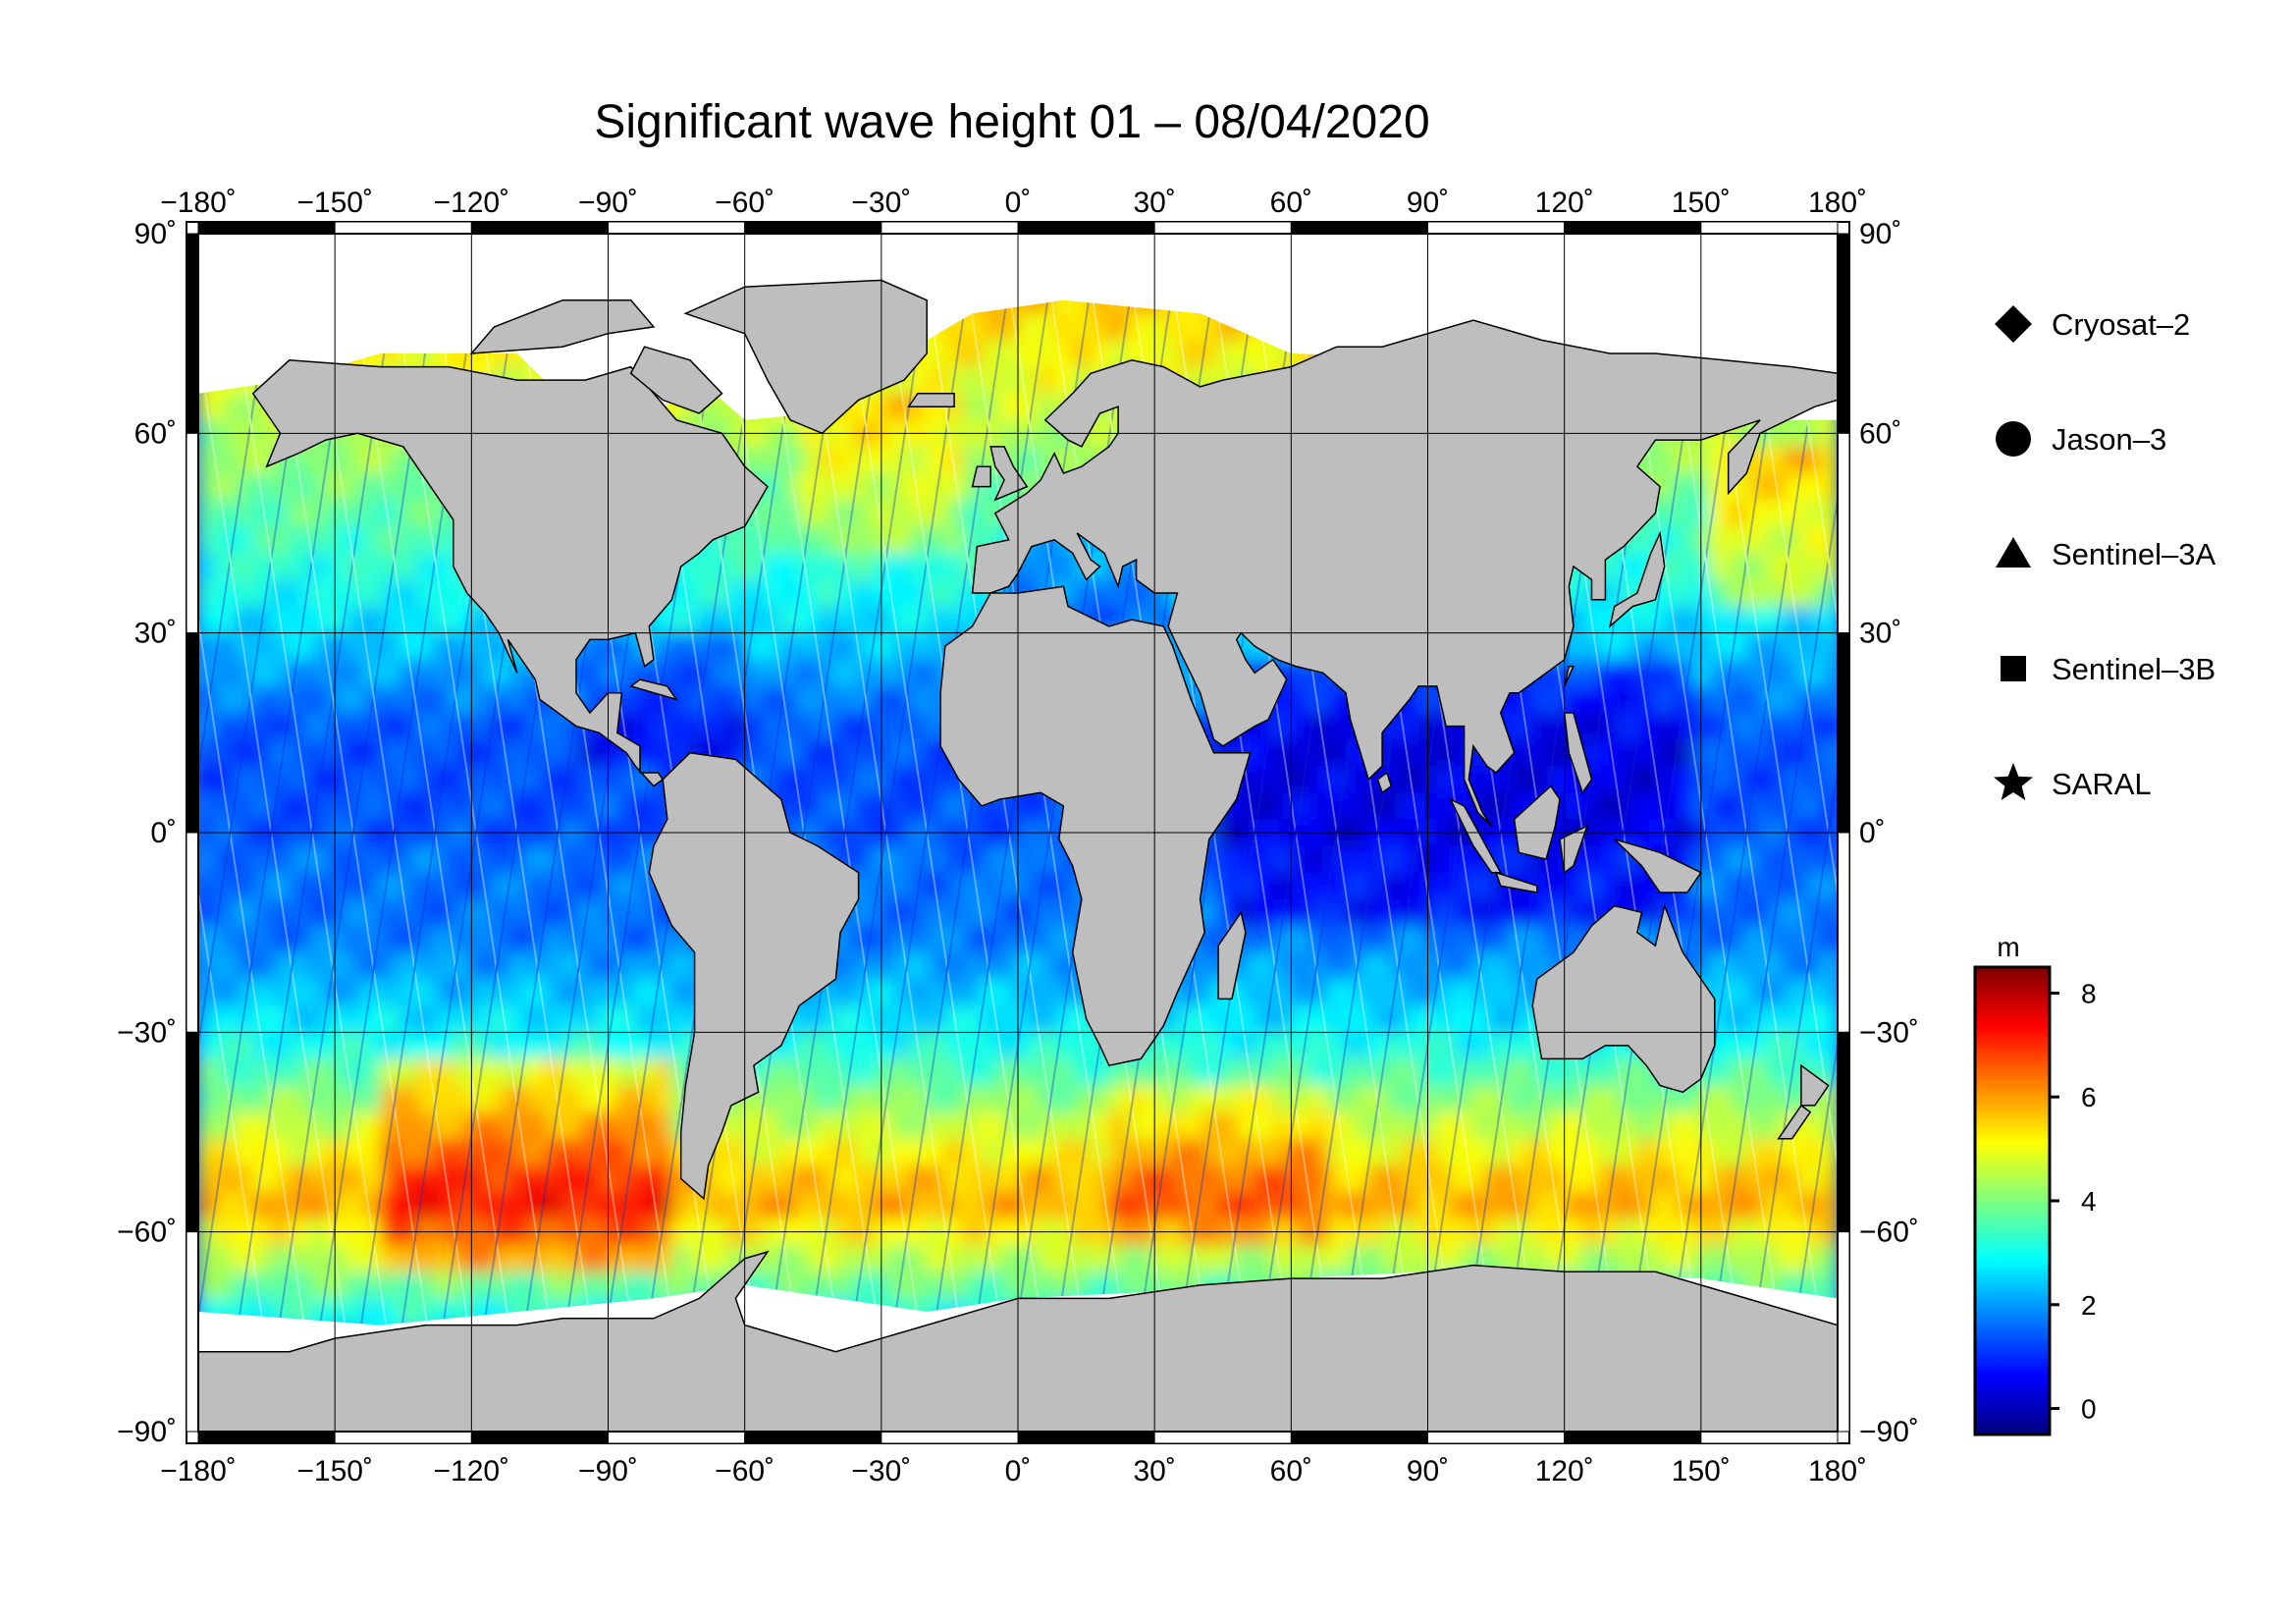  What do you see at coordinates (2073, 1201) in the screenshot?
I see `colorbar-ticks: 0 2 4 6 8` at bounding box center [2073, 1201].